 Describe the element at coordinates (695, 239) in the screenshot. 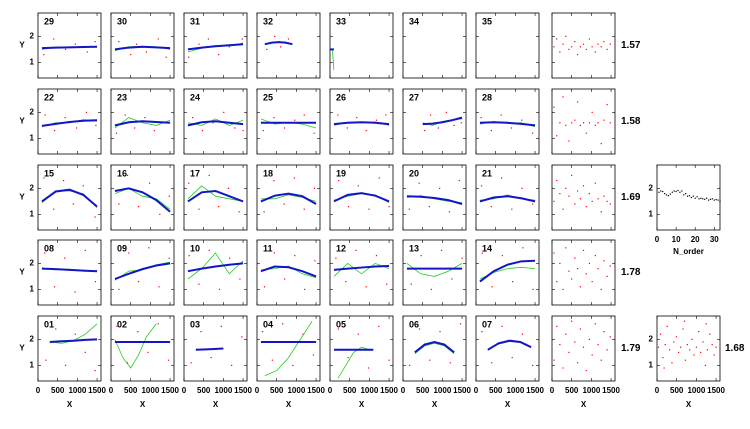

I see `x-tick-label: 20` at that location.